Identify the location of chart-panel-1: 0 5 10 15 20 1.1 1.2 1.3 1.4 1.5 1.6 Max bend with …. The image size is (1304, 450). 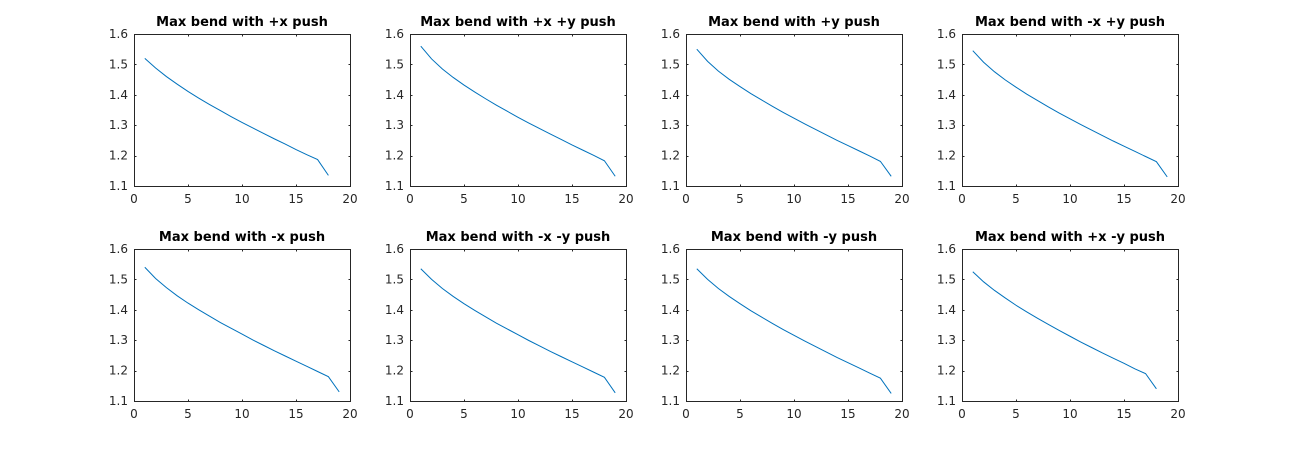
(233, 110).